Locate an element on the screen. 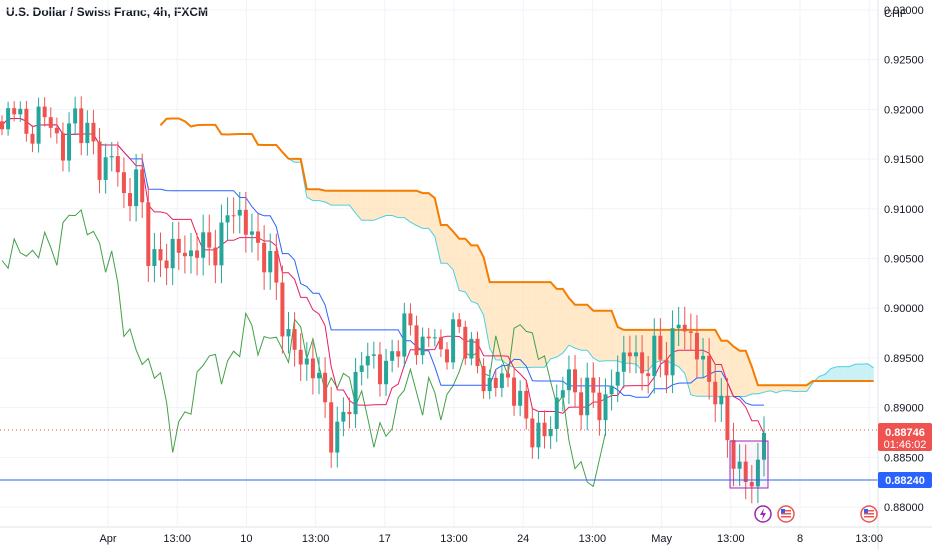 The width and height of the screenshot is (932, 550). y-tick-label: 0.89500 is located at coordinates (904, 359).